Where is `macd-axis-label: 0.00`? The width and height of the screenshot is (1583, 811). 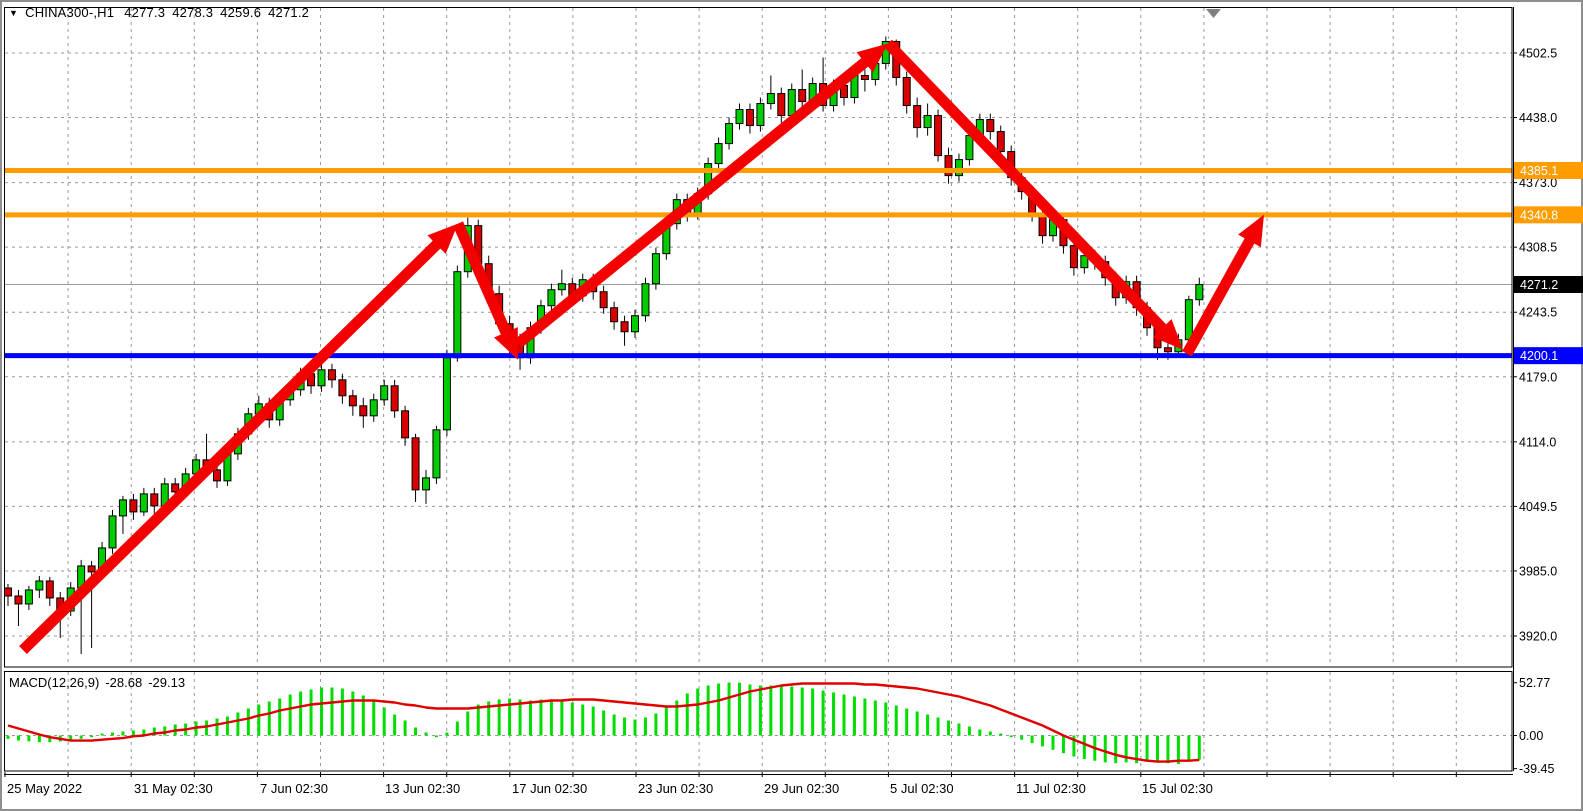
macd-axis-label: 0.00 is located at coordinates (1531, 736).